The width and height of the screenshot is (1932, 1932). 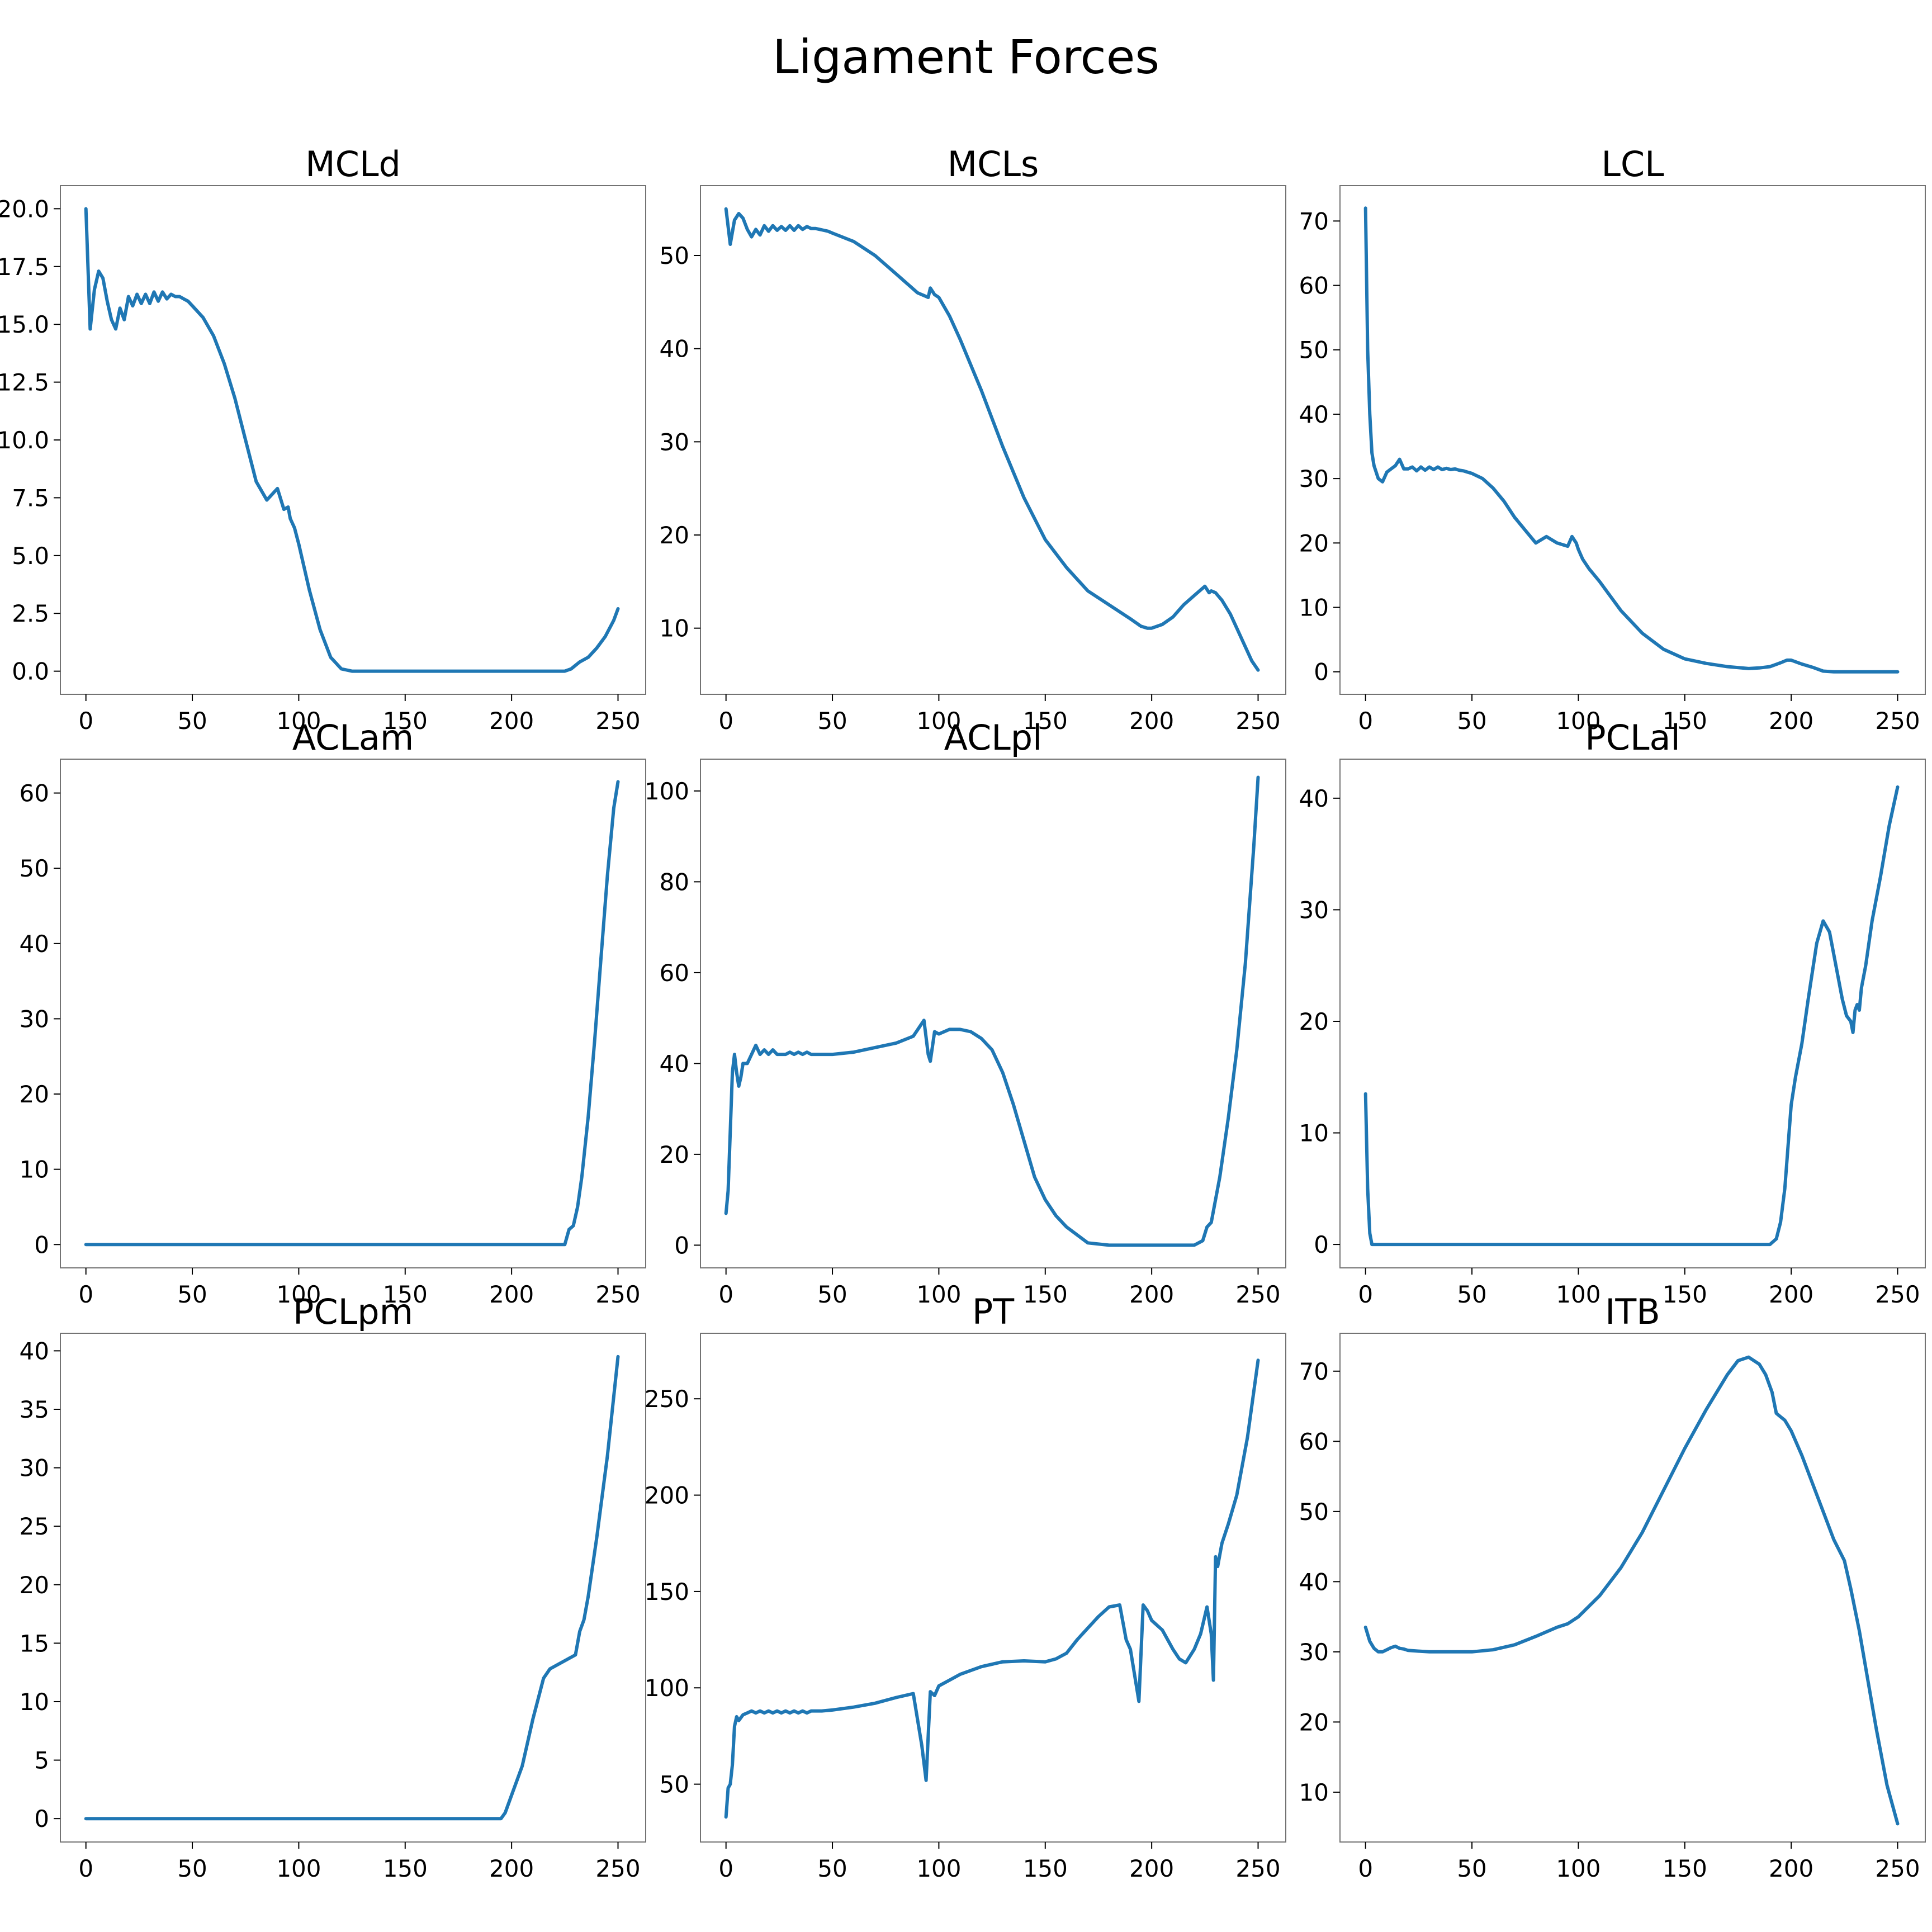 What do you see at coordinates (674, 882) in the screenshot?
I see `y-tick-label: 80` at bounding box center [674, 882].